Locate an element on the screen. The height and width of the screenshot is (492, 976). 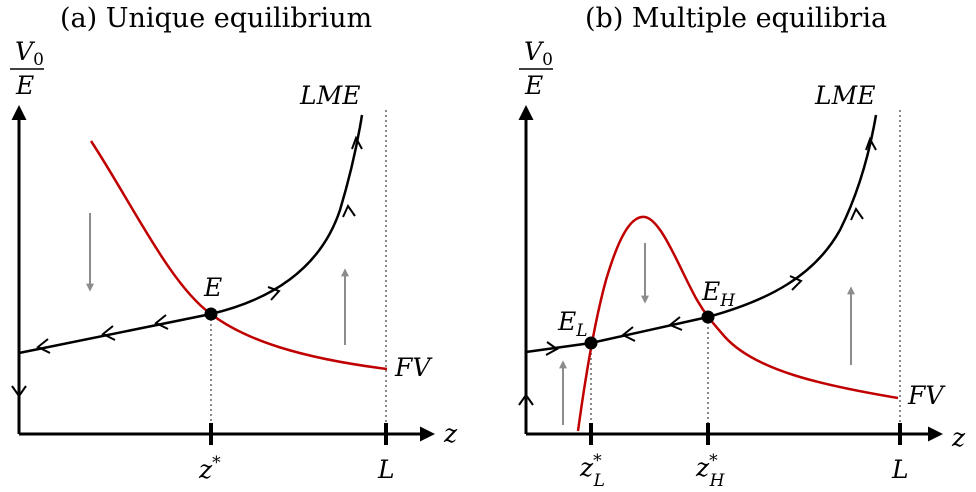
panel-a-axis-chevron is located at coordinates (19, 391).